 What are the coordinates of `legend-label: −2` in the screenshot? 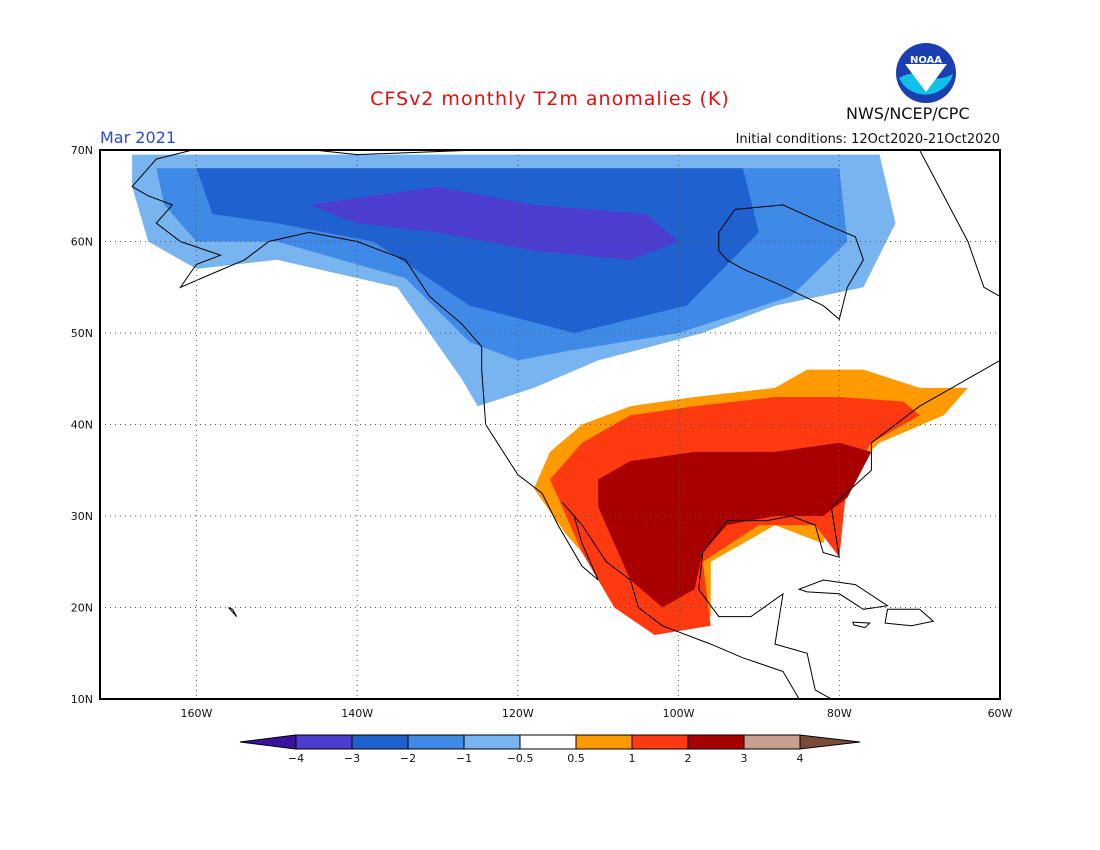 It's located at (408, 758).